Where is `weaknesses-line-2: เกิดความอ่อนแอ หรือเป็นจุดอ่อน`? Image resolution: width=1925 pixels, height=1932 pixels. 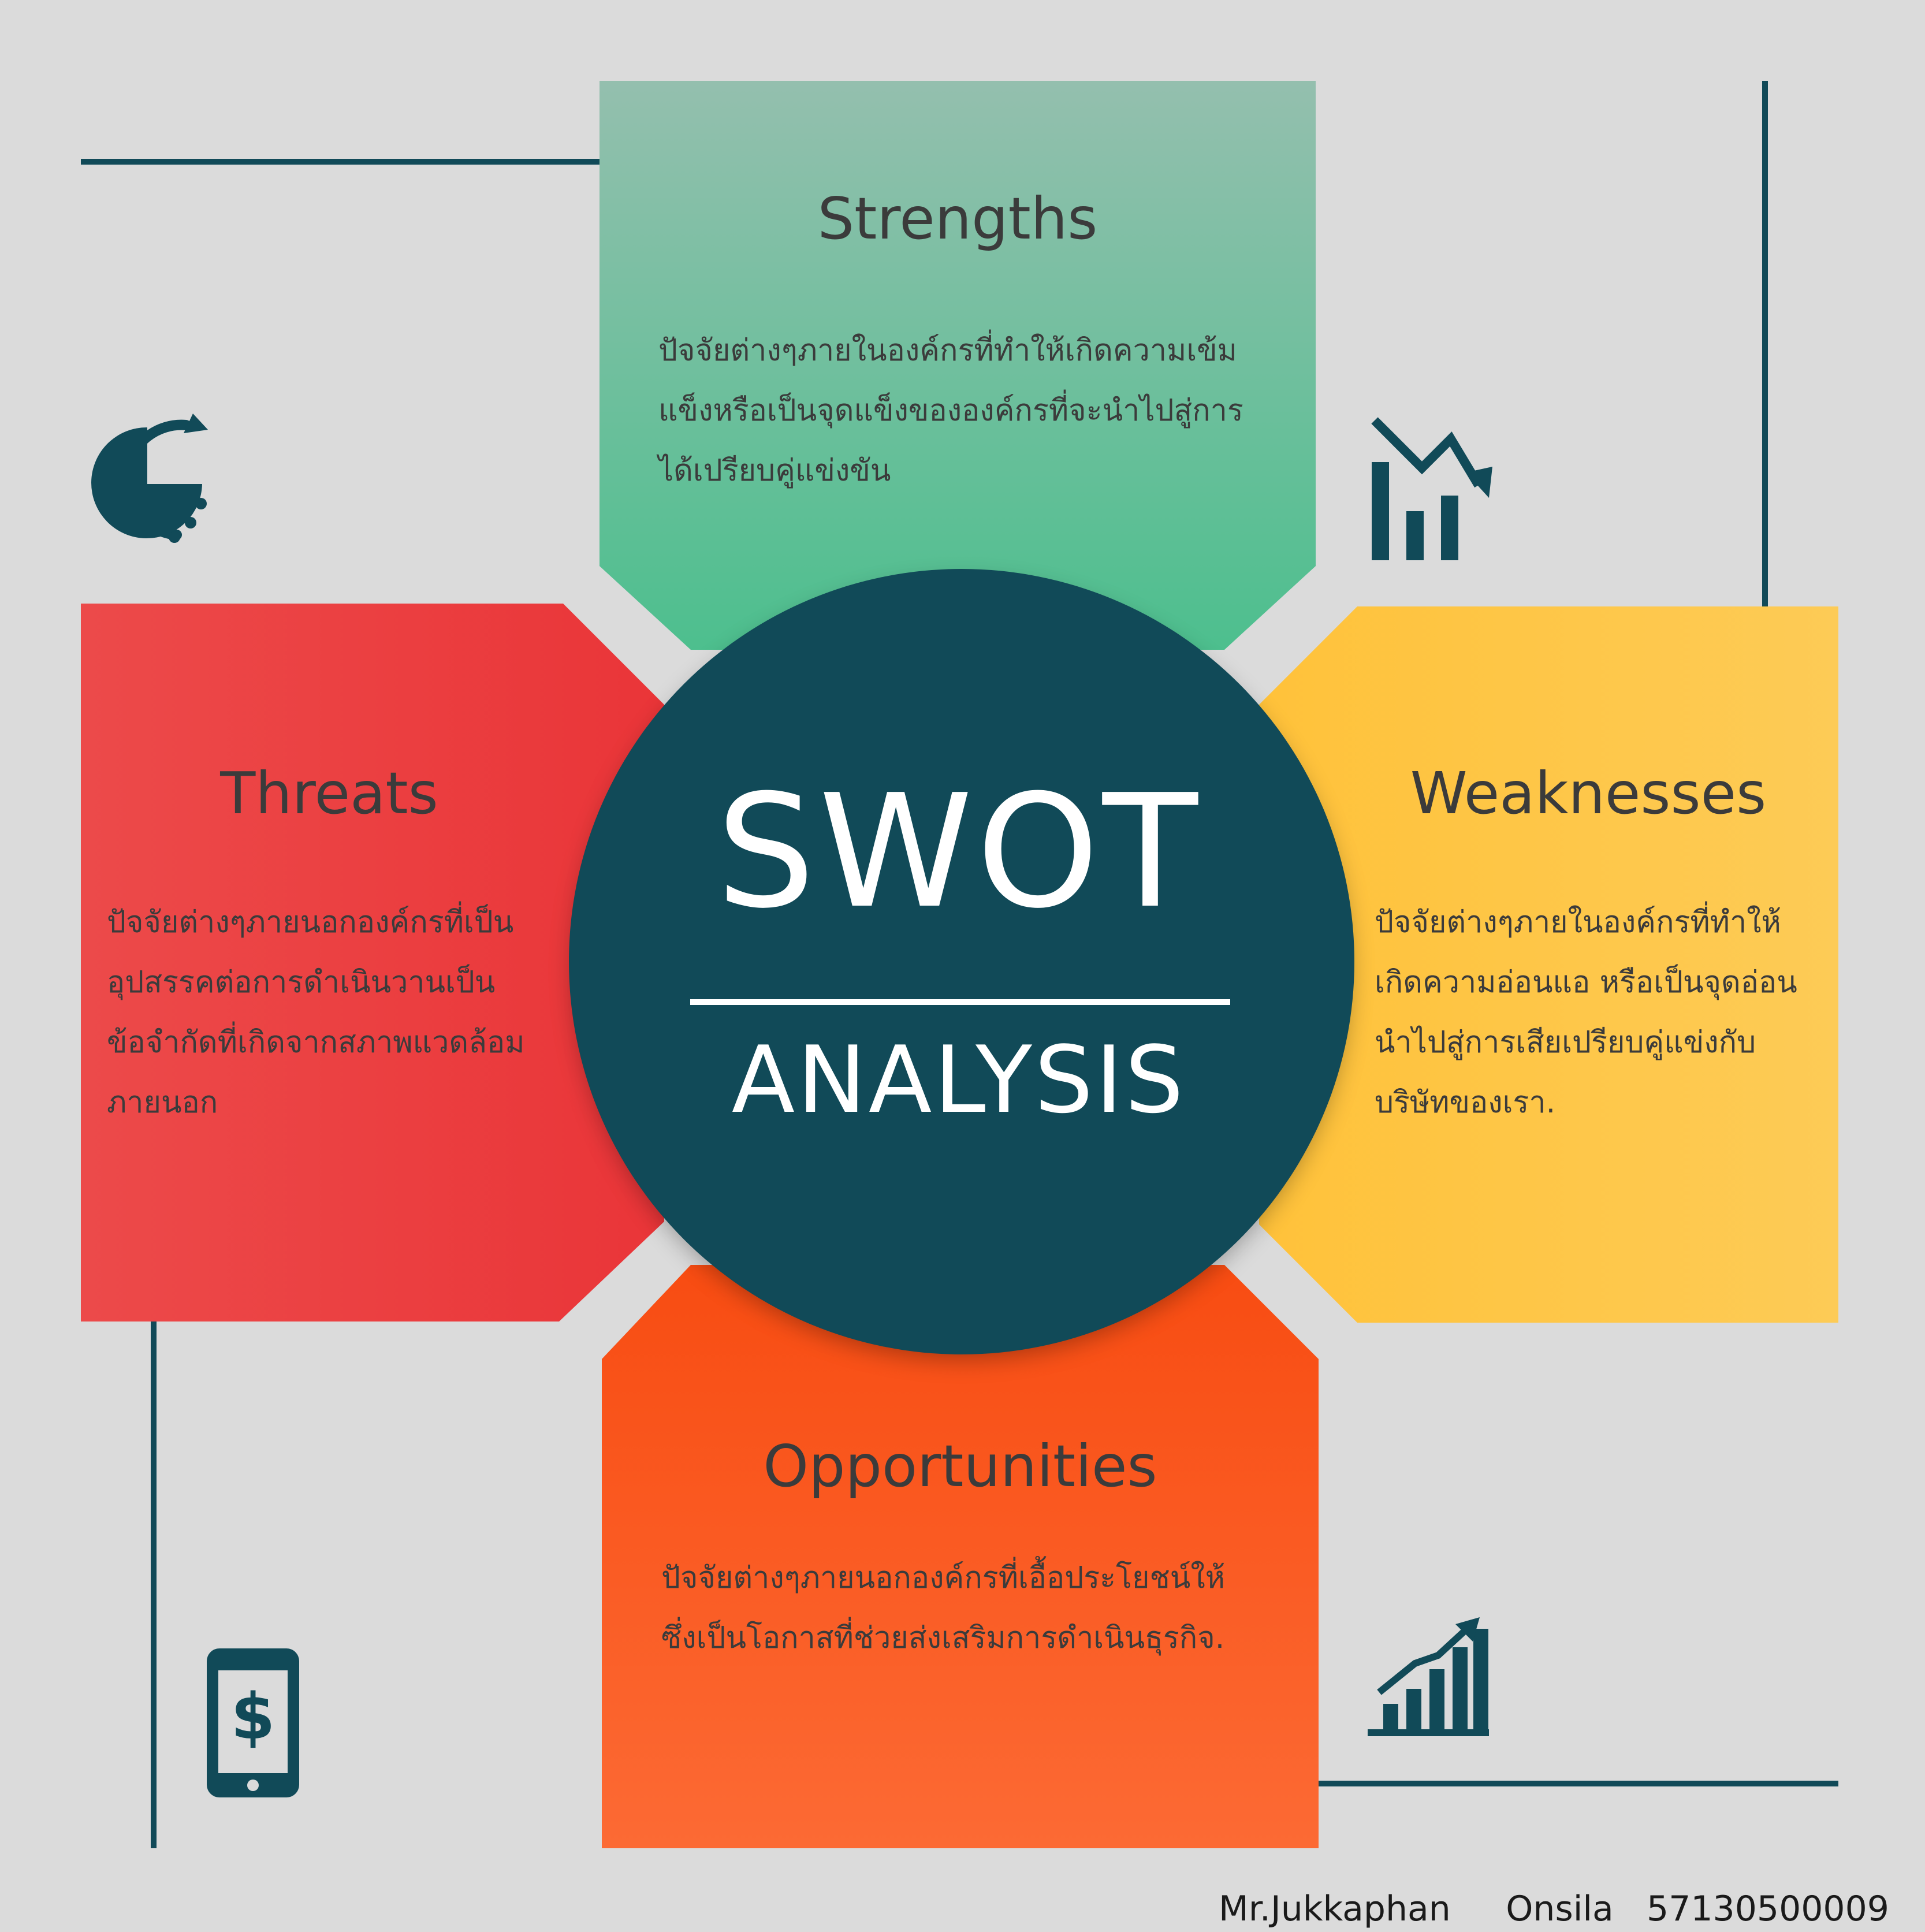
weaknesses-line-2: เกิดความอ่อนแอ หรือเป็นจุดอ่อน is located at coordinates (1586, 983).